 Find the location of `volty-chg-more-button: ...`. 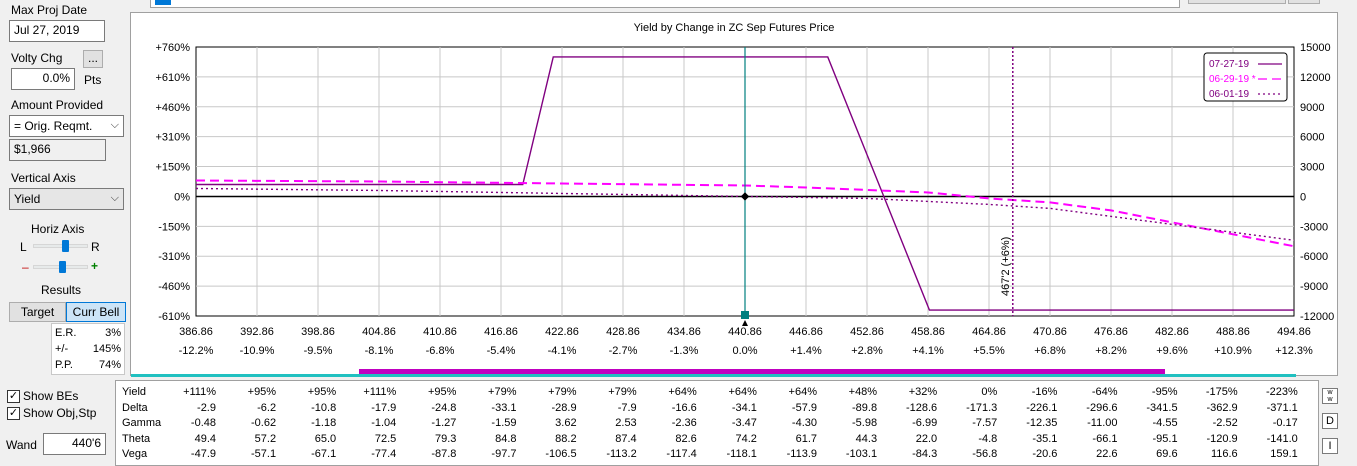

volty-chg-more-button: ... is located at coordinates (93, 59).